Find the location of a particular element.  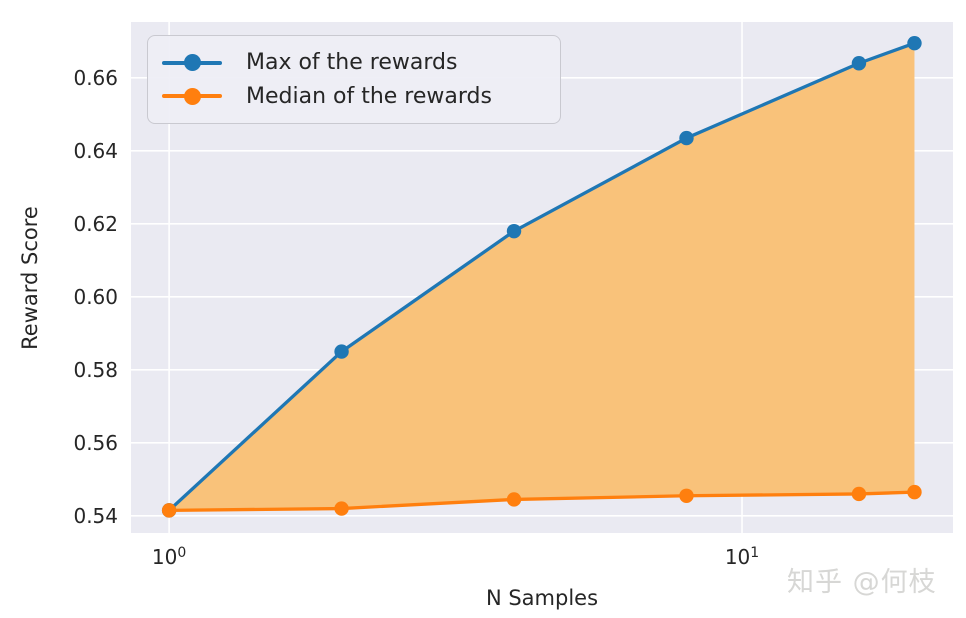

median-line-marker-icon is located at coordinates (192, 96).